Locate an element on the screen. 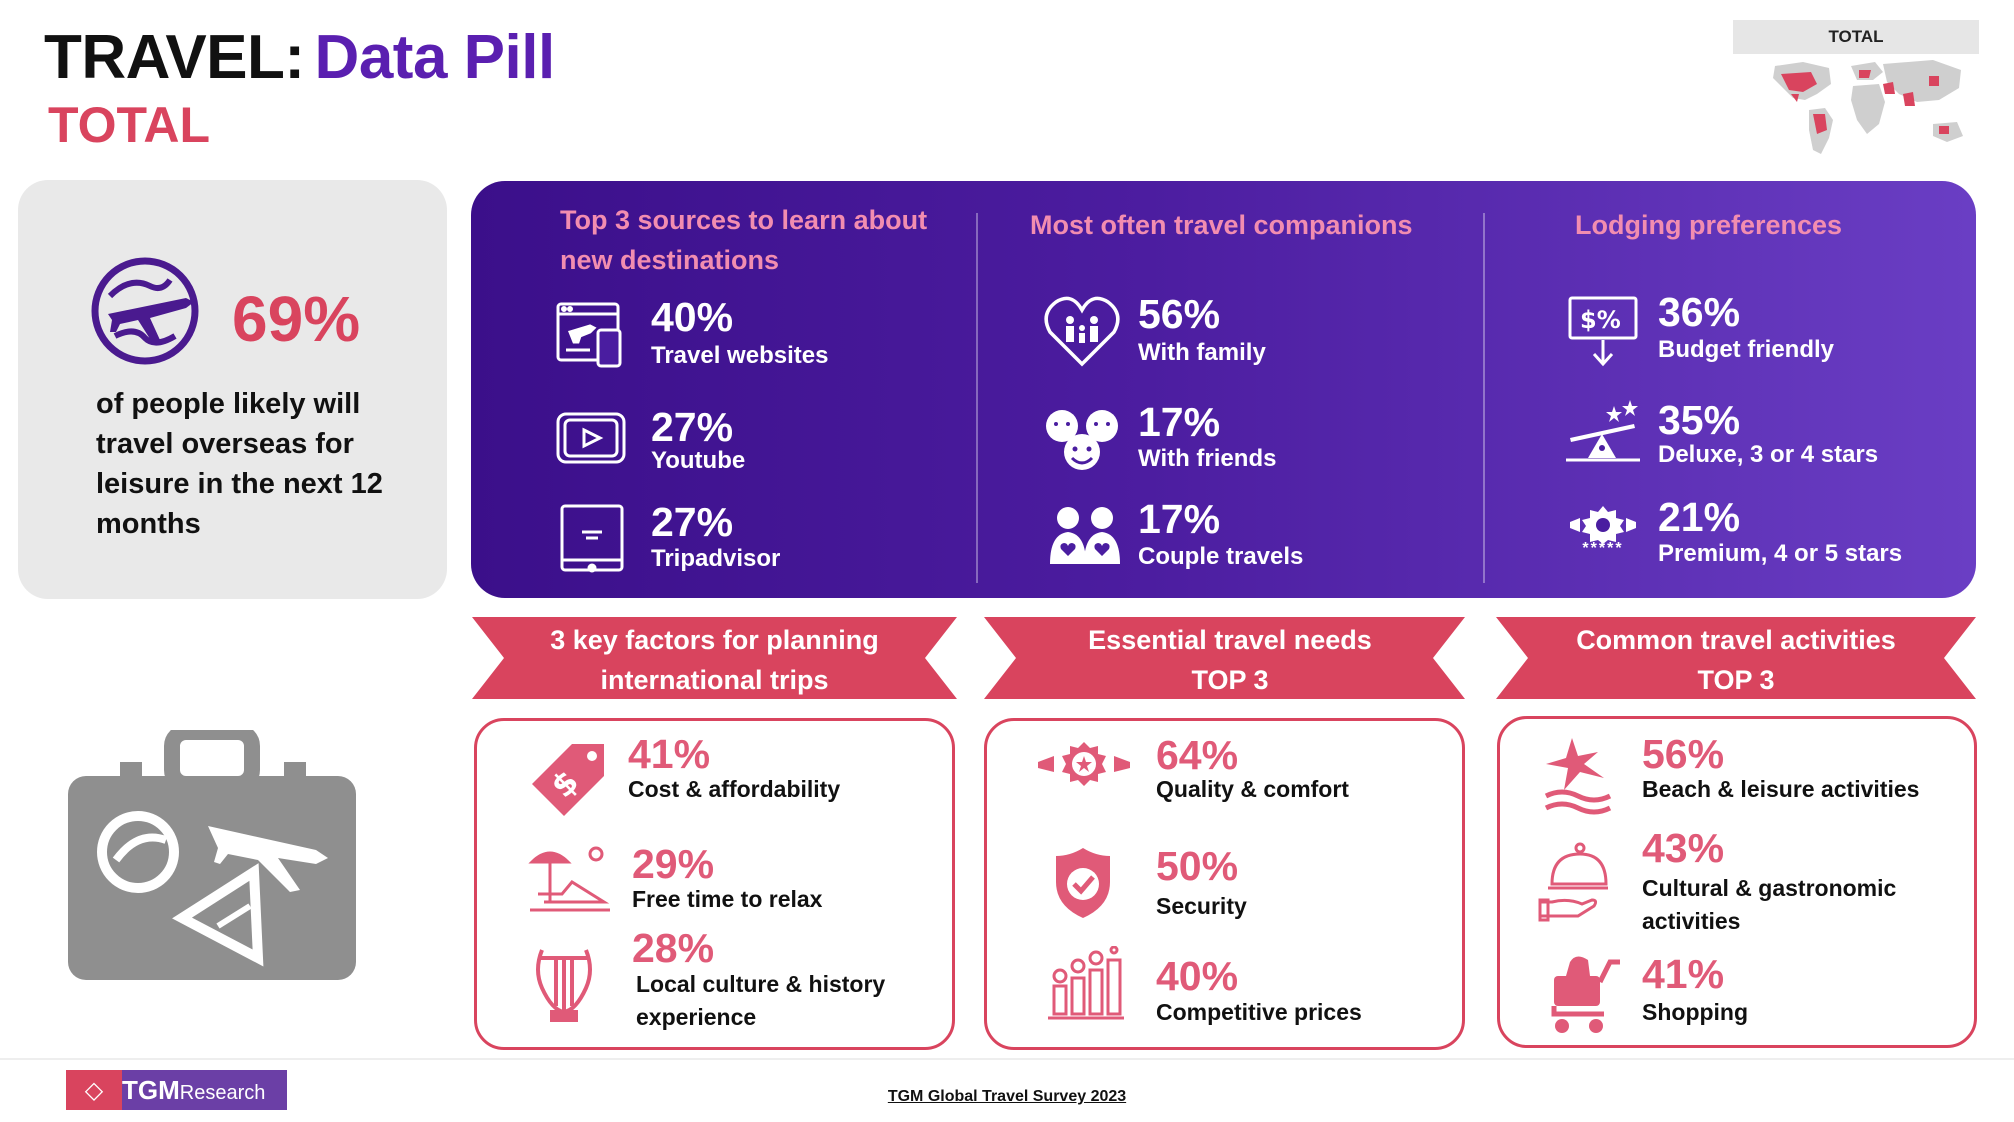 This screenshot has height=1122, width=2014. factor-percent: 28% is located at coordinates (673, 948).